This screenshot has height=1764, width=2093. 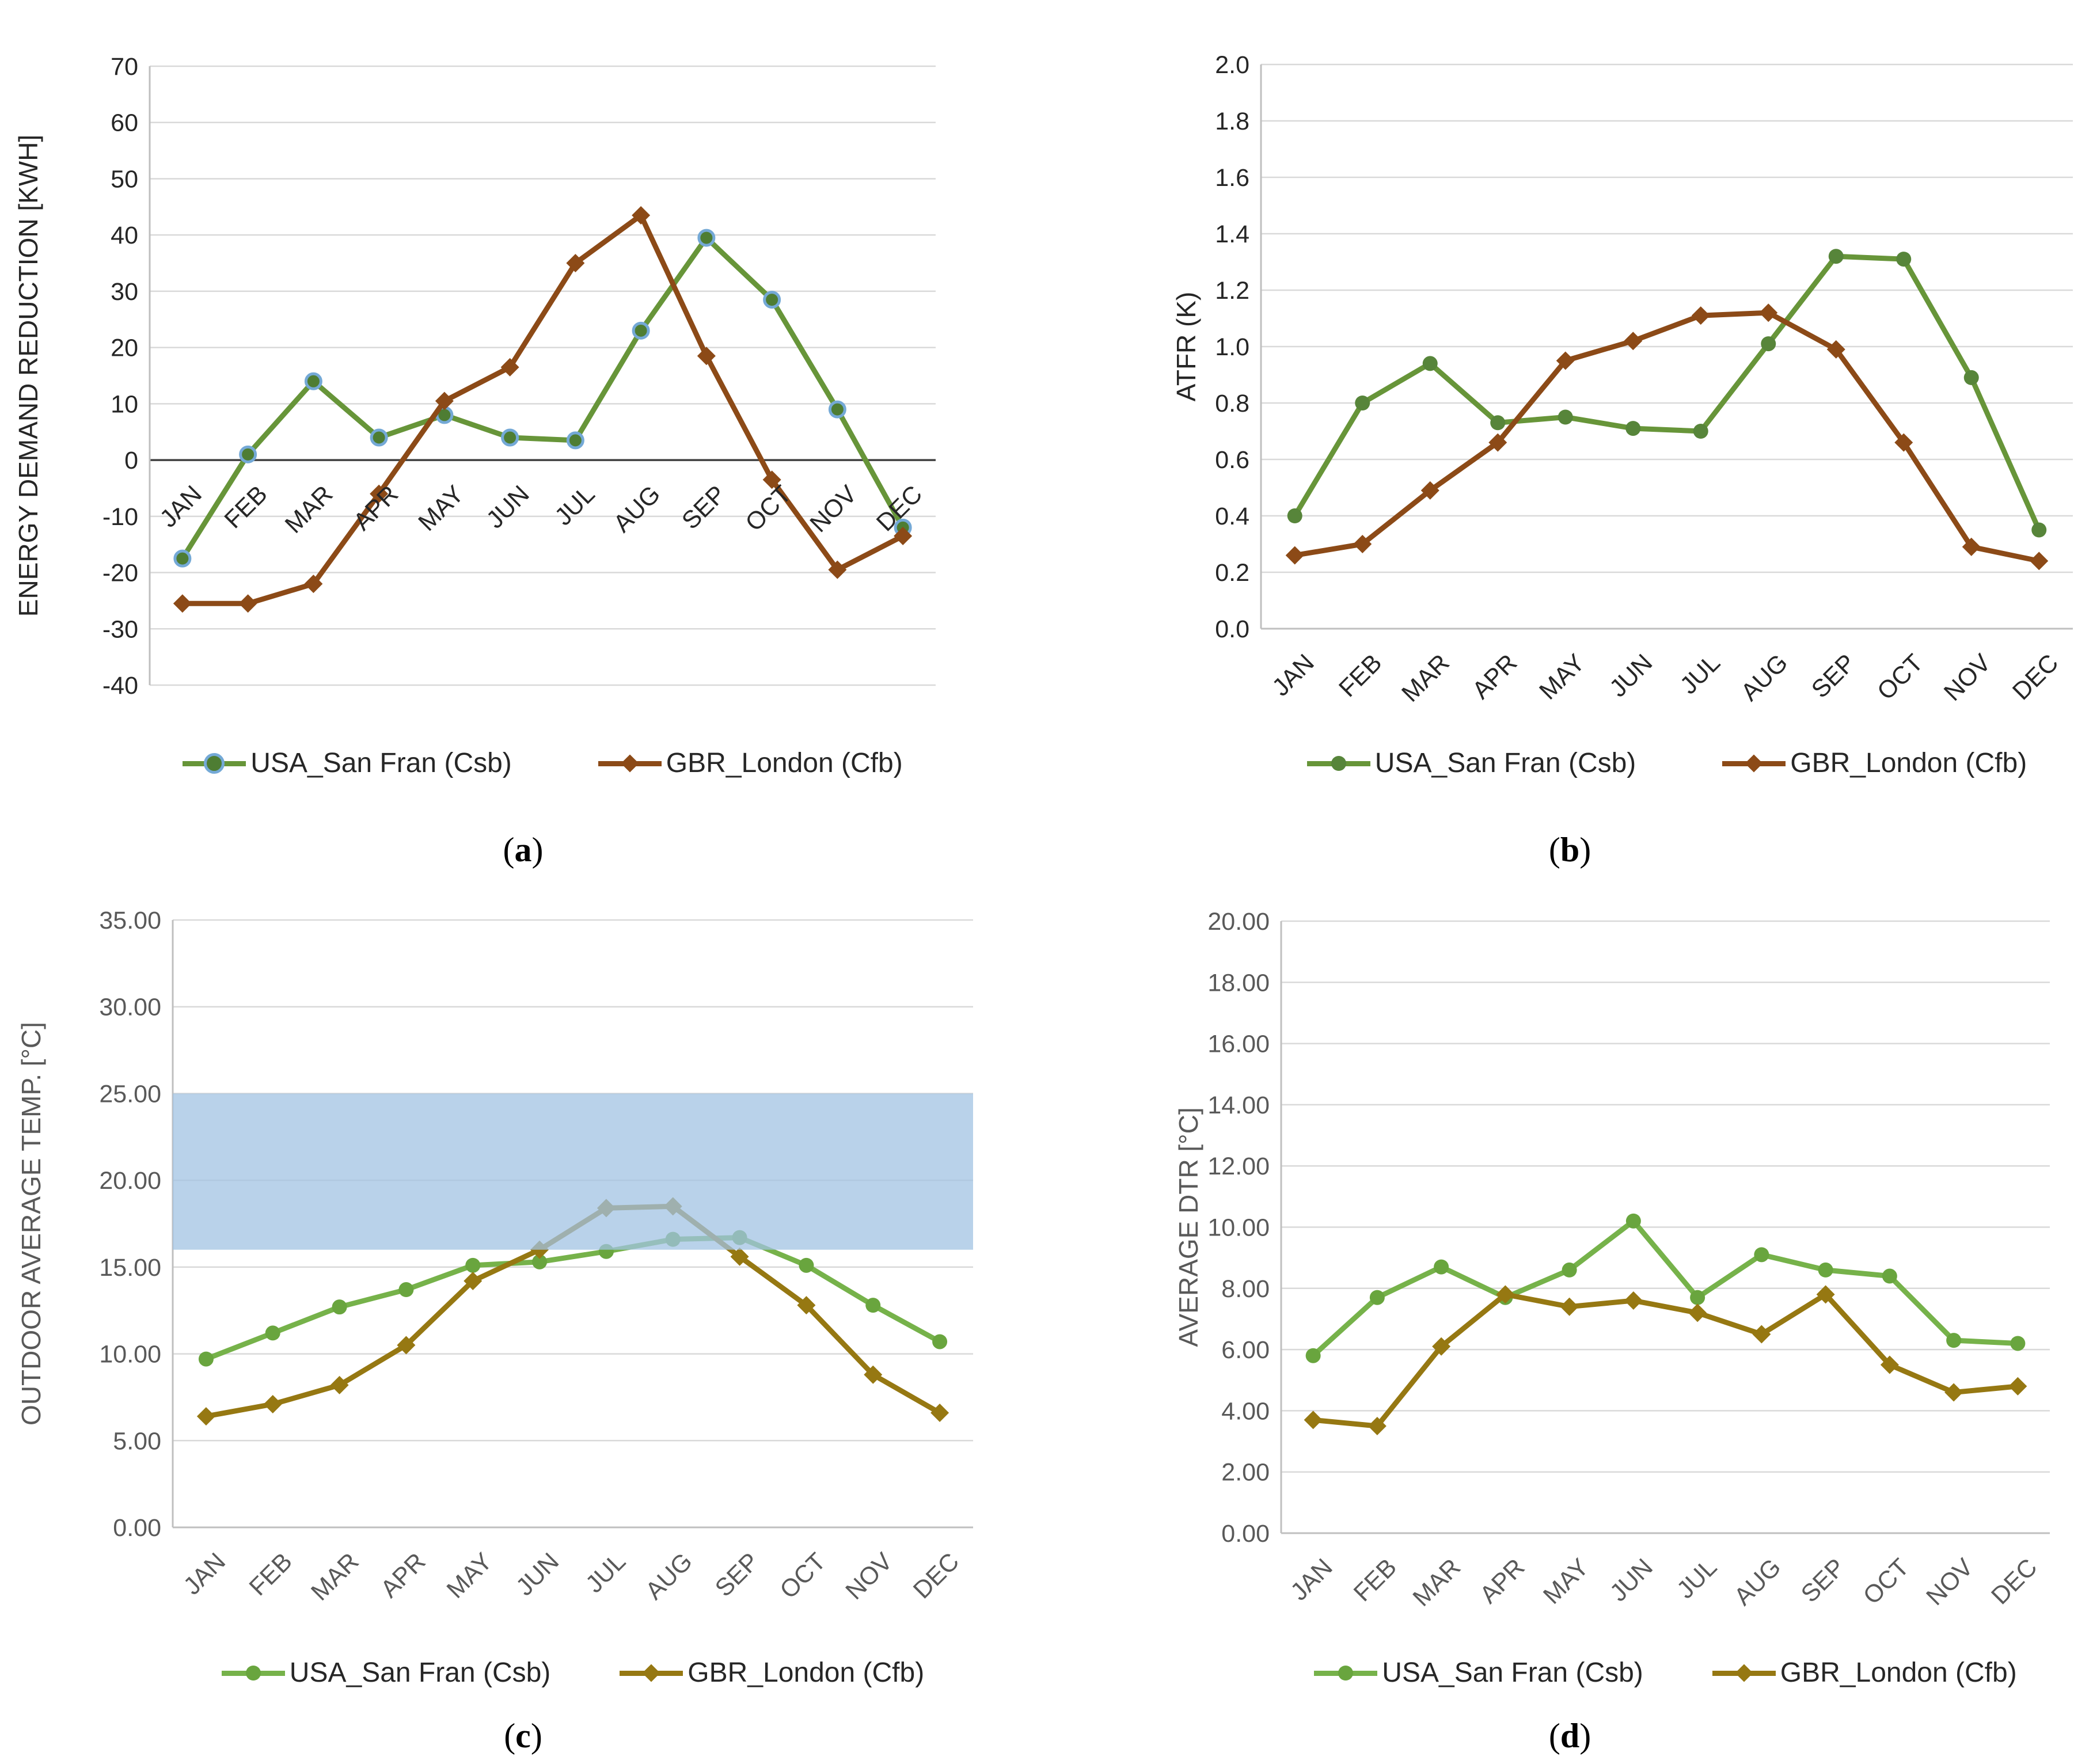 I want to click on y-tick-label: 2.00, so click(x=1245, y=1473).